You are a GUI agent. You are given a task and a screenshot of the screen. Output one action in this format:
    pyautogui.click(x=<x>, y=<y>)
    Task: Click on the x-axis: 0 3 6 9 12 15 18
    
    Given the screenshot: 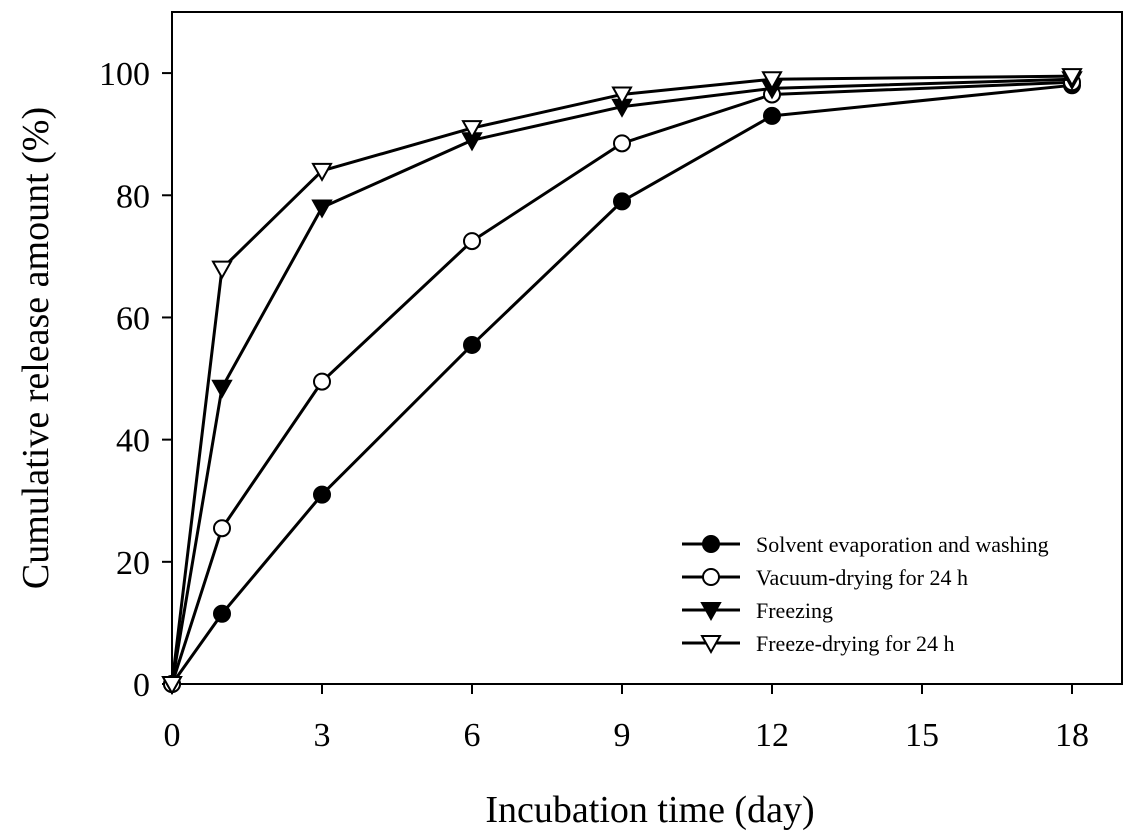 What is the action you would take?
    pyautogui.click(x=626, y=719)
    